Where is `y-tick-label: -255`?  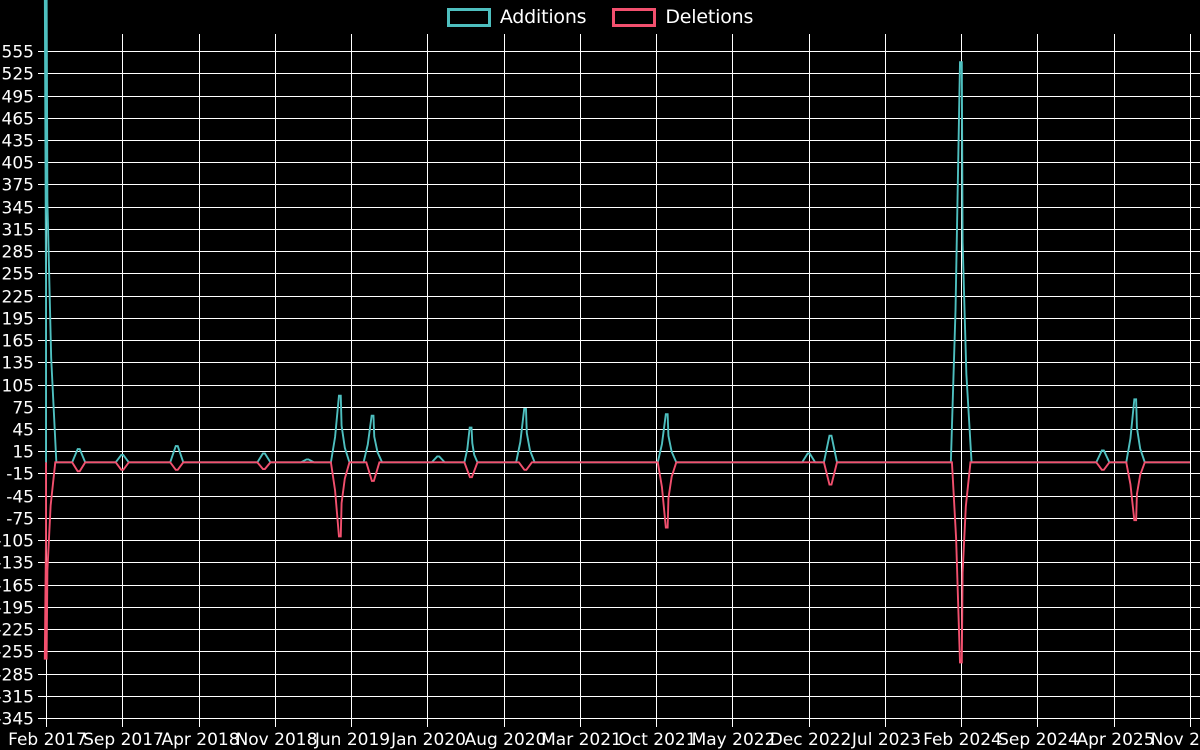 y-tick-label: -255 is located at coordinates (17, 653).